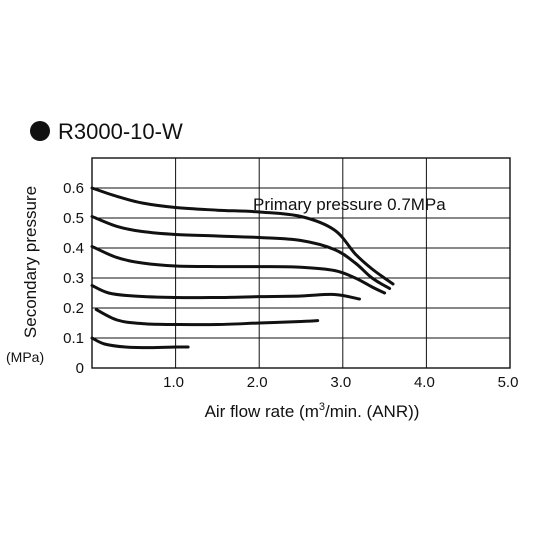 The image size is (540, 540). What do you see at coordinates (424, 382) in the screenshot?
I see `x-tick-label: 4.0` at bounding box center [424, 382].